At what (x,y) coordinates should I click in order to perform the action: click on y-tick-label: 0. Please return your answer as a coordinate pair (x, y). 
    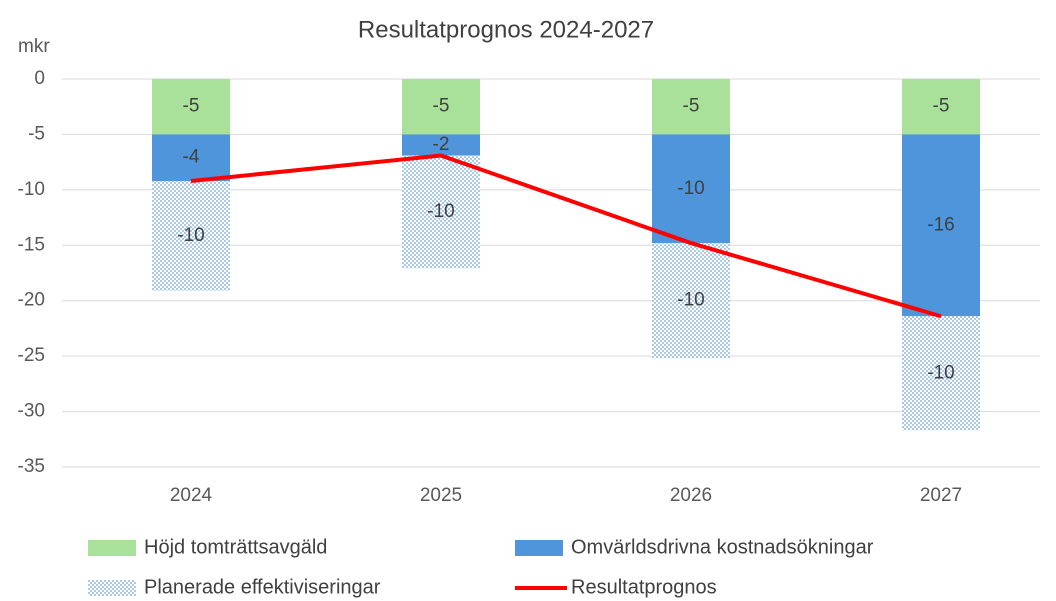
    Looking at the image, I should click on (39, 78).